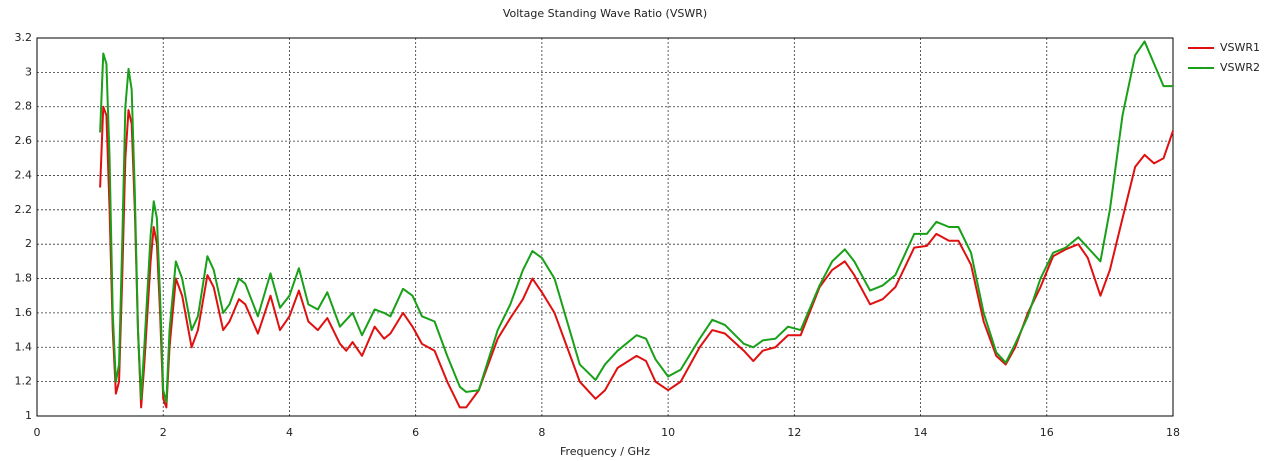 The height and width of the screenshot is (461, 1277). I want to click on y-tick-label: 3.2, so click(24, 37).